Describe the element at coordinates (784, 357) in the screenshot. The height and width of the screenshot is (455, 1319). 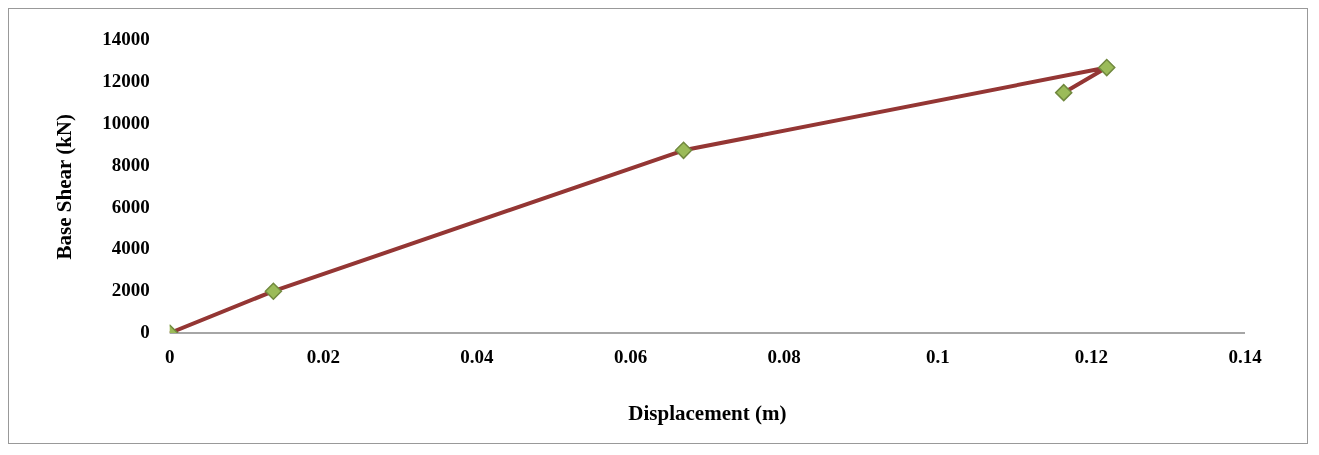
I see `x-tick-label: 0.08` at that location.